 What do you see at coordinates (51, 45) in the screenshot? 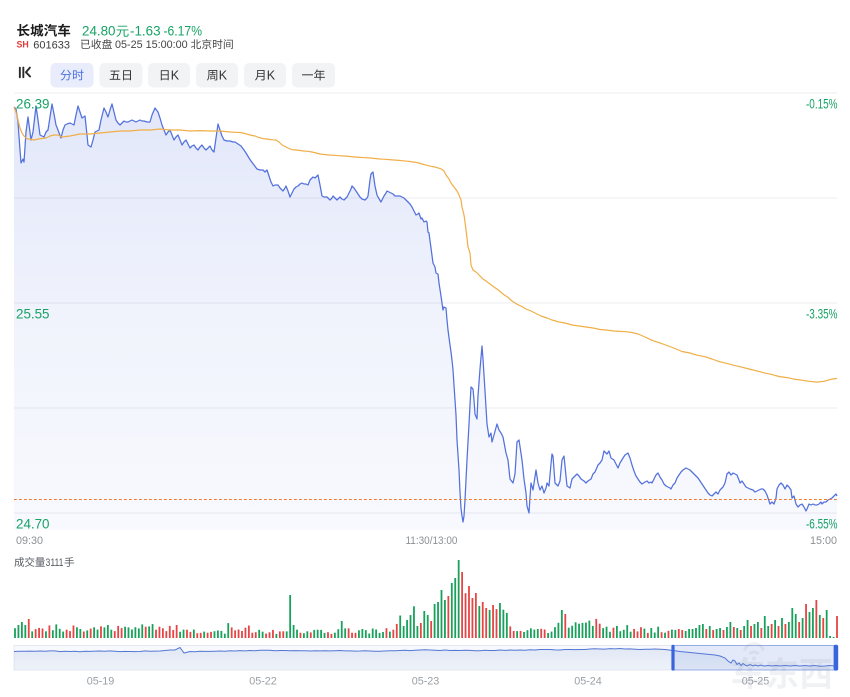
I see `svg-text: 601633` at bounding box center [51, 45].